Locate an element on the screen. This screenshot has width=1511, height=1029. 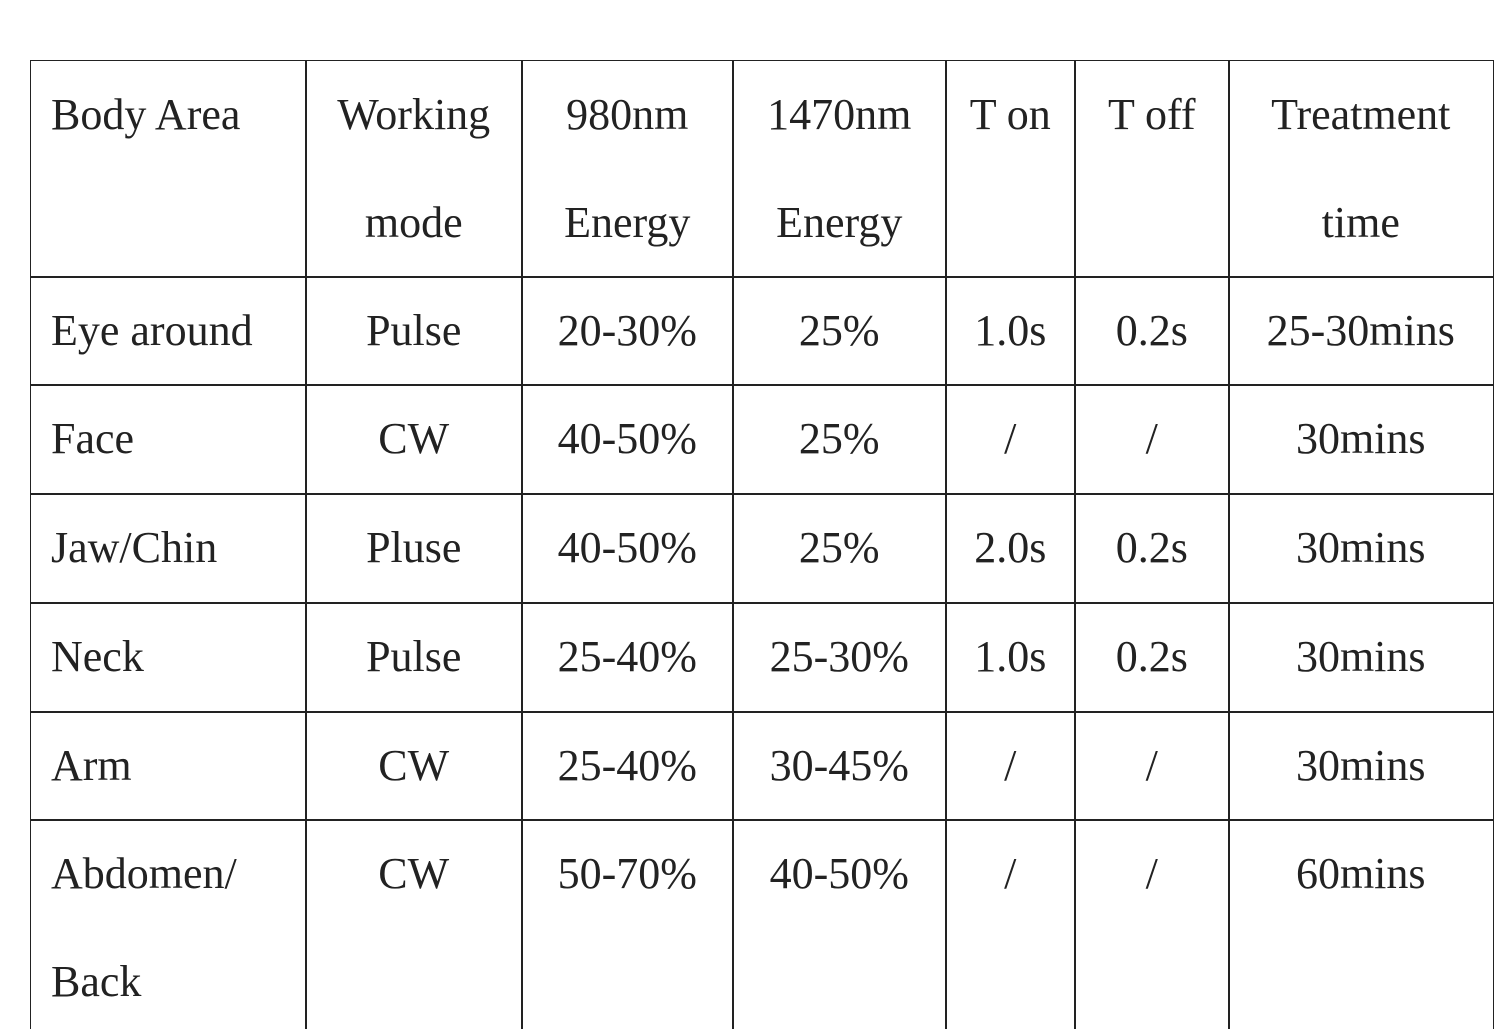
table-cell: Eye around is located at coordinates (168, 331).